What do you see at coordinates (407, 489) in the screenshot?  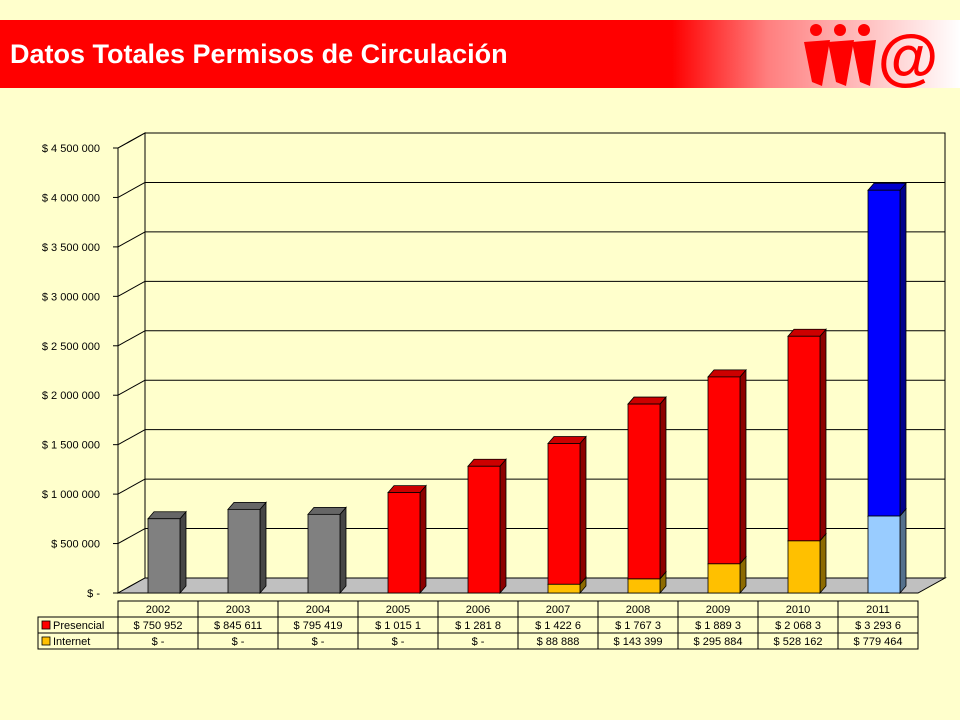 I see `bar-presencial-2005-top` at bounding box center [407, 489].